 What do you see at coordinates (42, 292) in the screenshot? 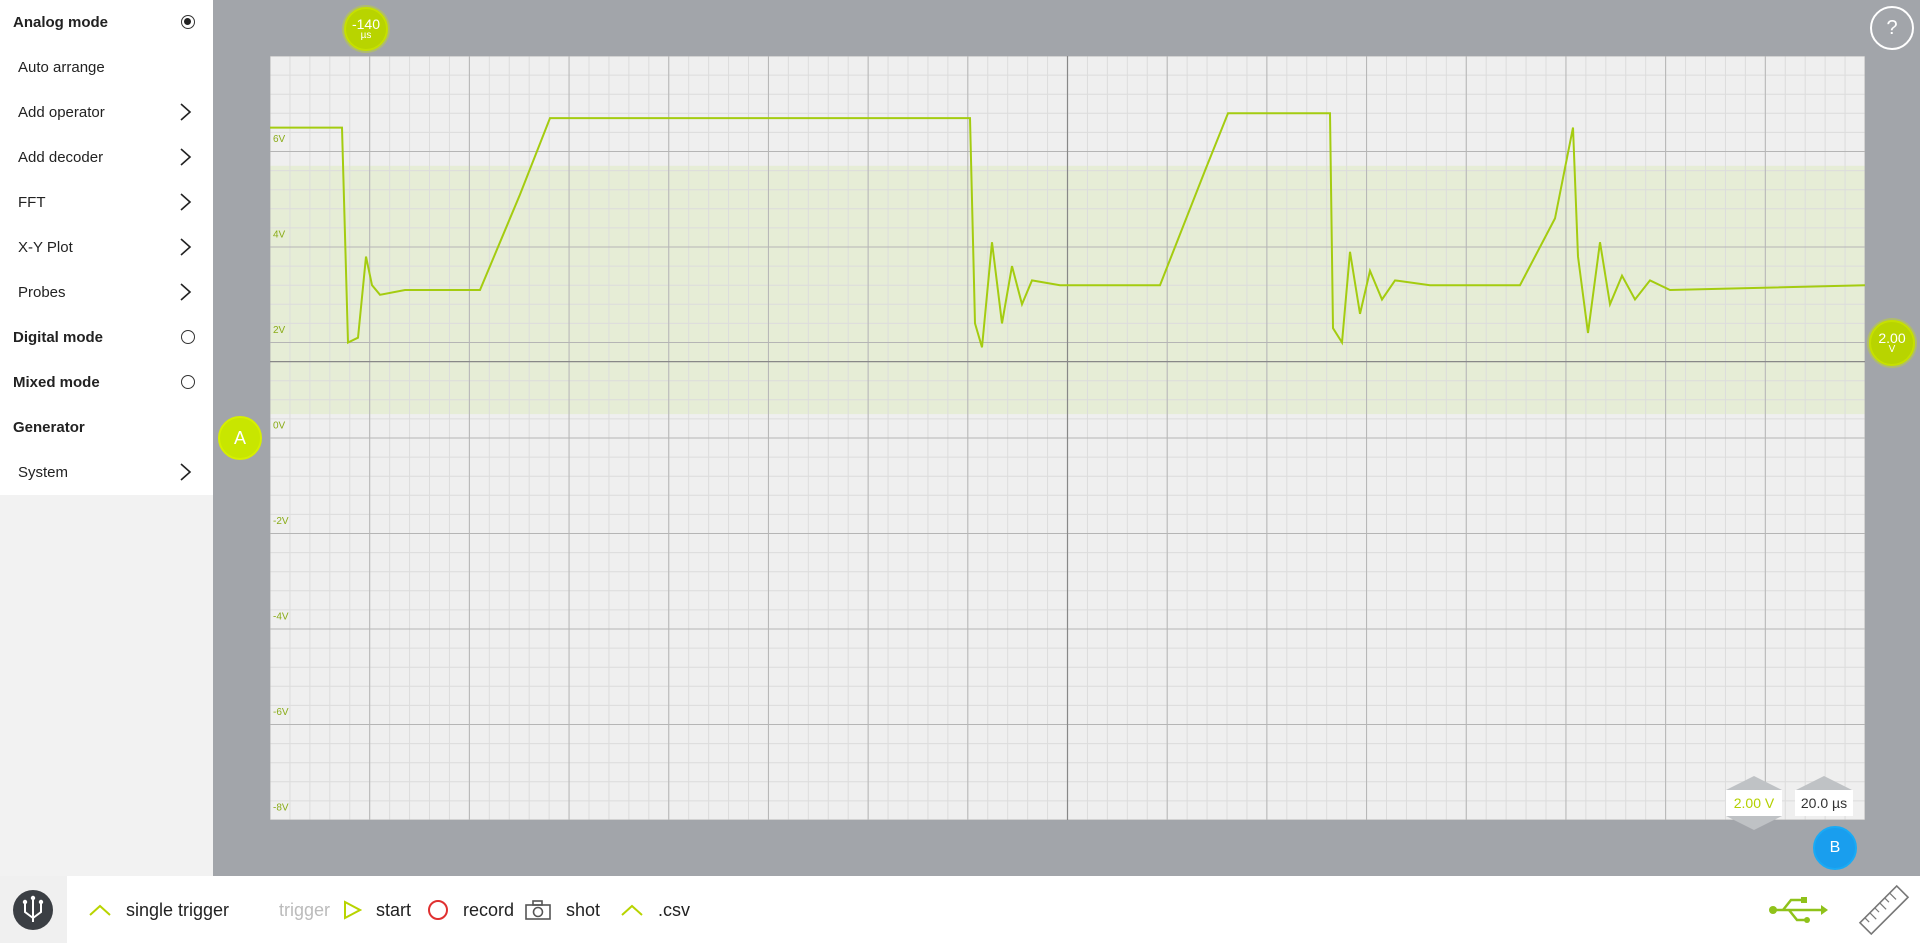
I see `menu-label: Probes` at bounding box center [42, 292].